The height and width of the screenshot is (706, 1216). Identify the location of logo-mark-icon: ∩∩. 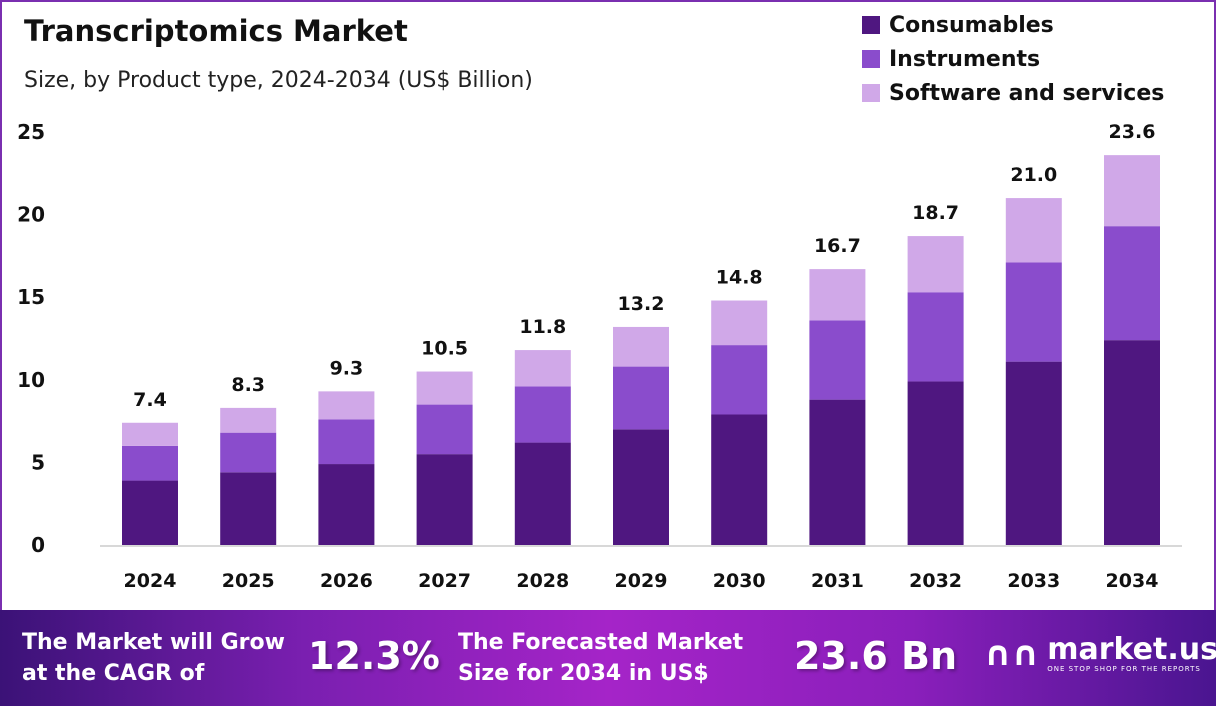
(1012, 654).